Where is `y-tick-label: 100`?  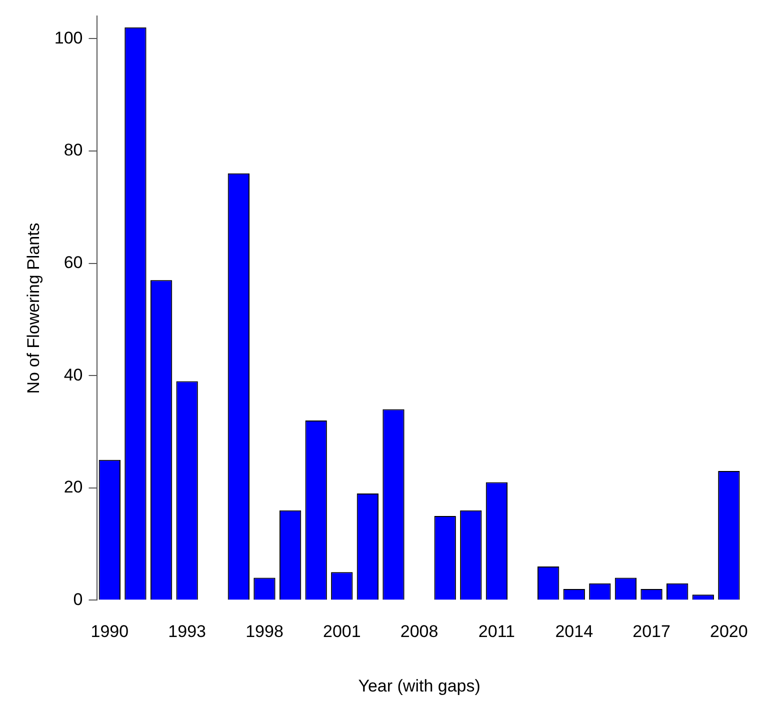 y-tick-label: 100 is located at coordinates (68, 38).